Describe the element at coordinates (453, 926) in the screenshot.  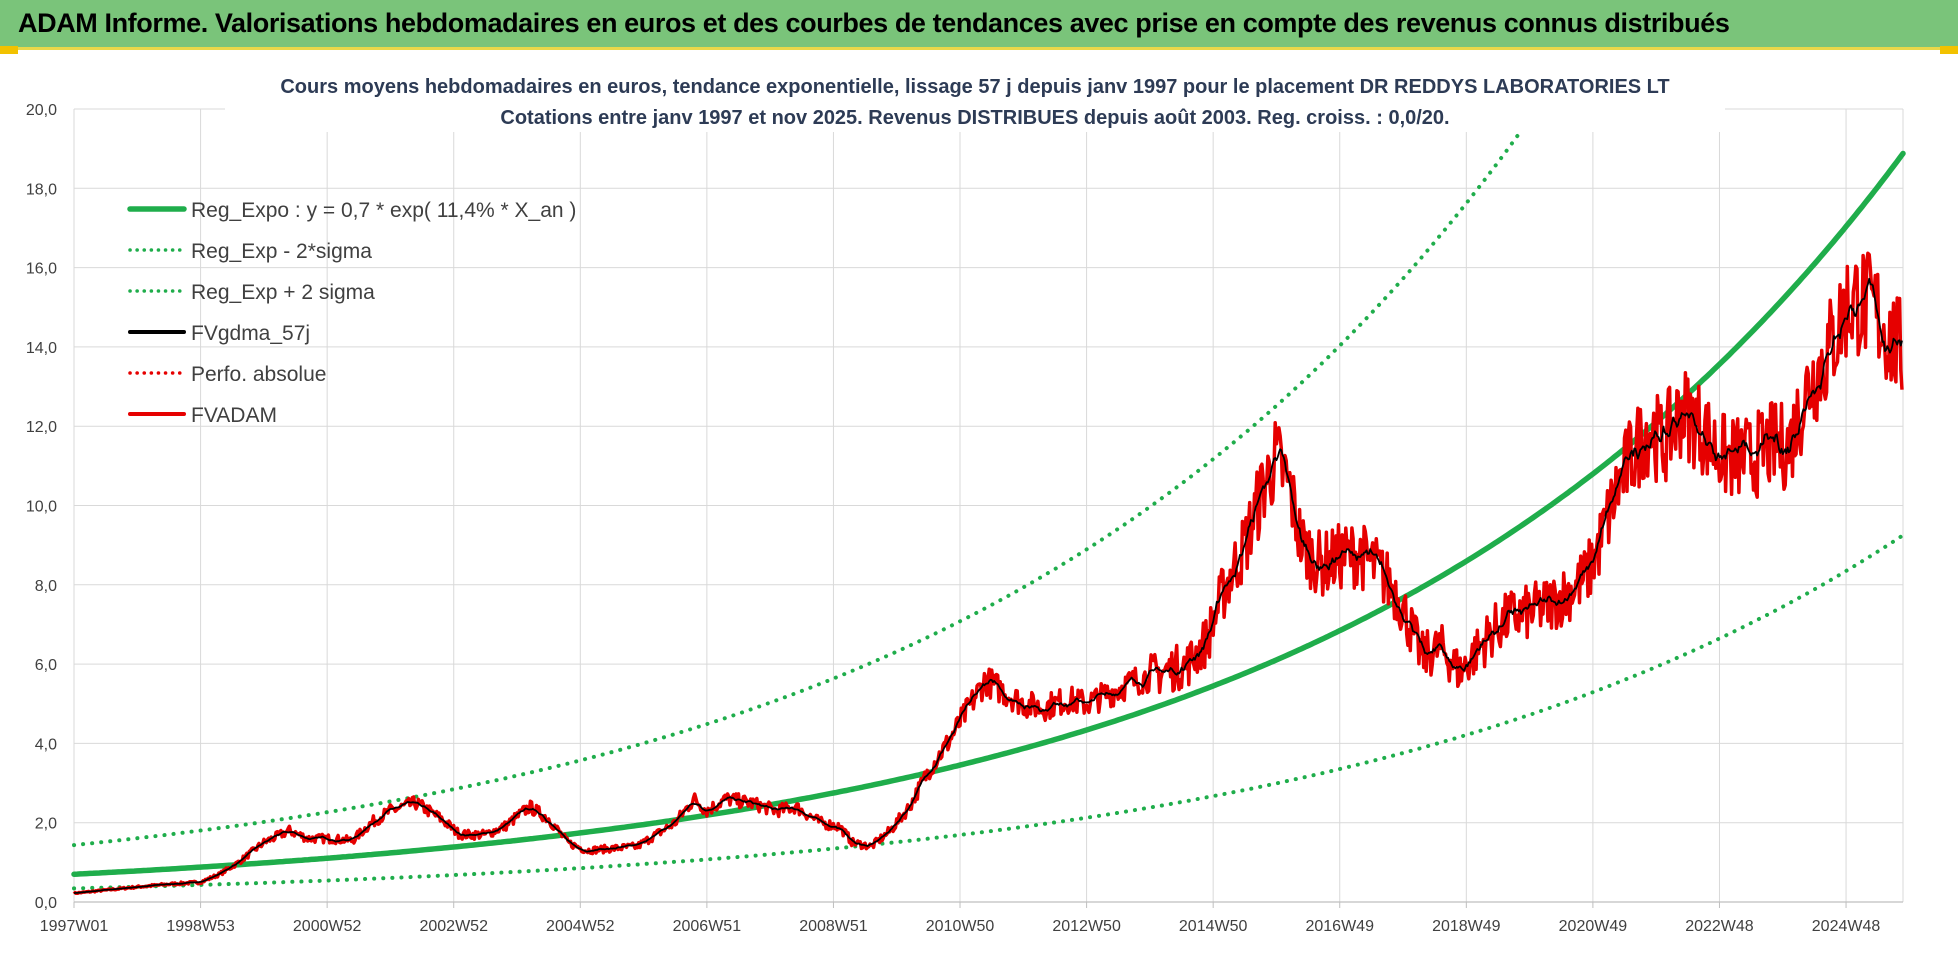
I see `x-tick-label: 2002W52` at that location.